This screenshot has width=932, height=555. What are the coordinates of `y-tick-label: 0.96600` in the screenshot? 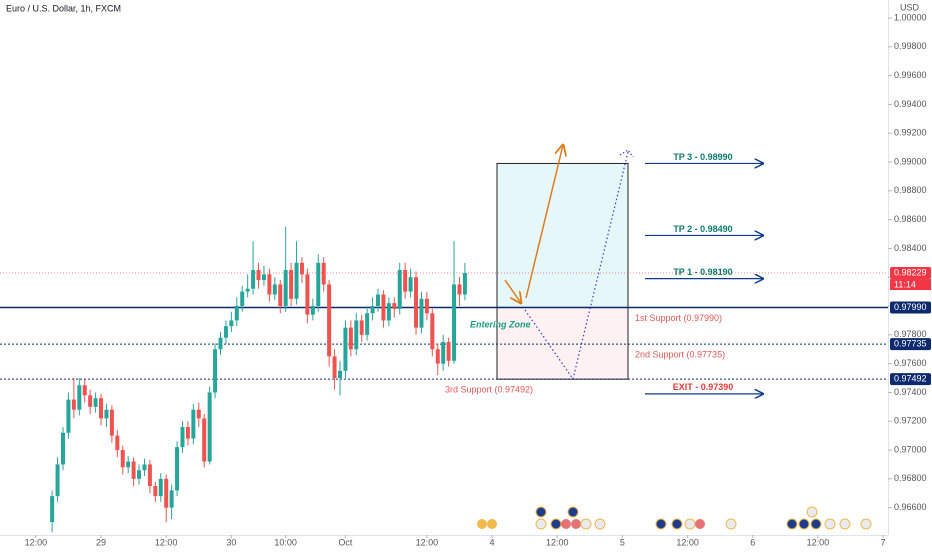 It's located at (910, 507).